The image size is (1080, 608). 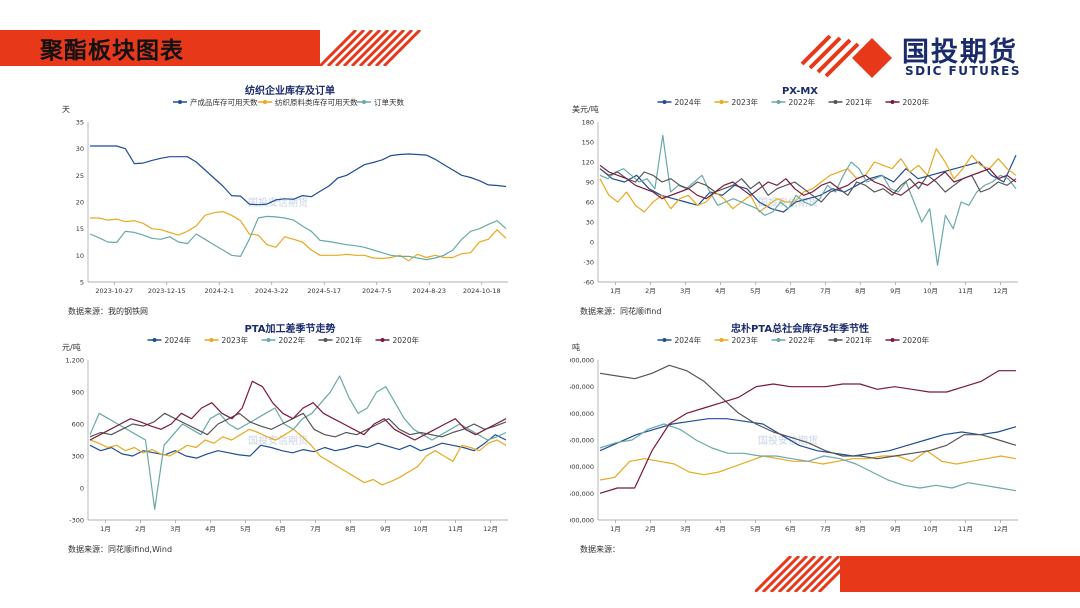 I want to click on chart-title: 纺织企业库存及订单, so click(x=290, y=90).